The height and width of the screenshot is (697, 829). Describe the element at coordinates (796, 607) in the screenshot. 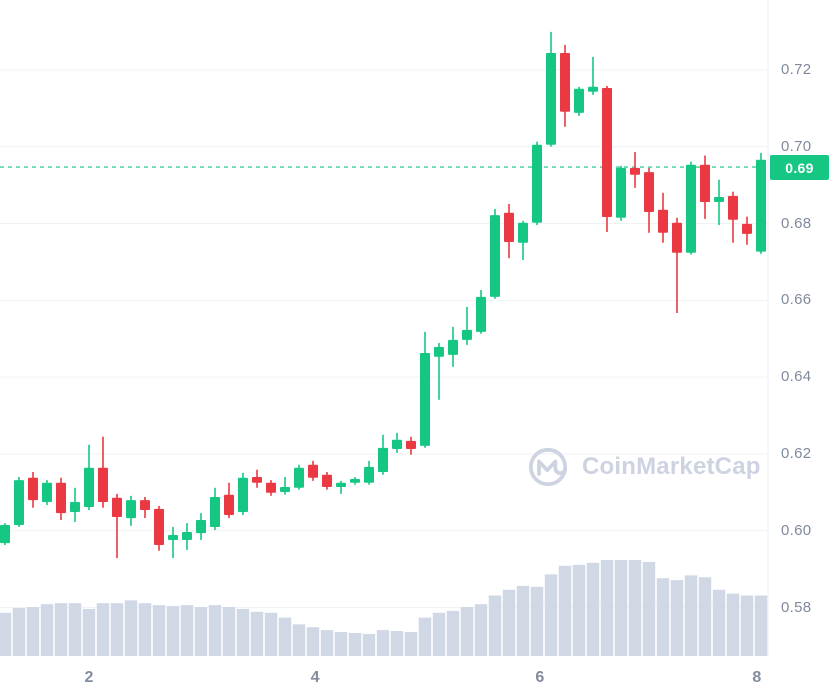

I see `y-axis-label: 0.58` at that location.